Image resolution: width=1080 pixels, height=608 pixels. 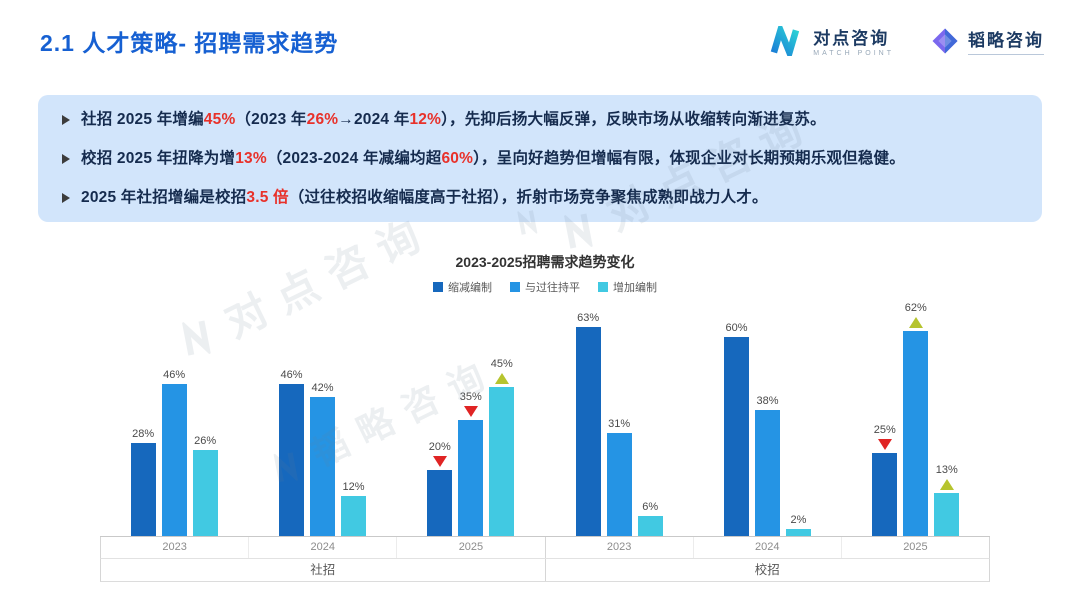 What do you see at coordinates (798, 532) in the screenshot?
I see `bar-校招-2024-series3` at bounding box center [798, 532].